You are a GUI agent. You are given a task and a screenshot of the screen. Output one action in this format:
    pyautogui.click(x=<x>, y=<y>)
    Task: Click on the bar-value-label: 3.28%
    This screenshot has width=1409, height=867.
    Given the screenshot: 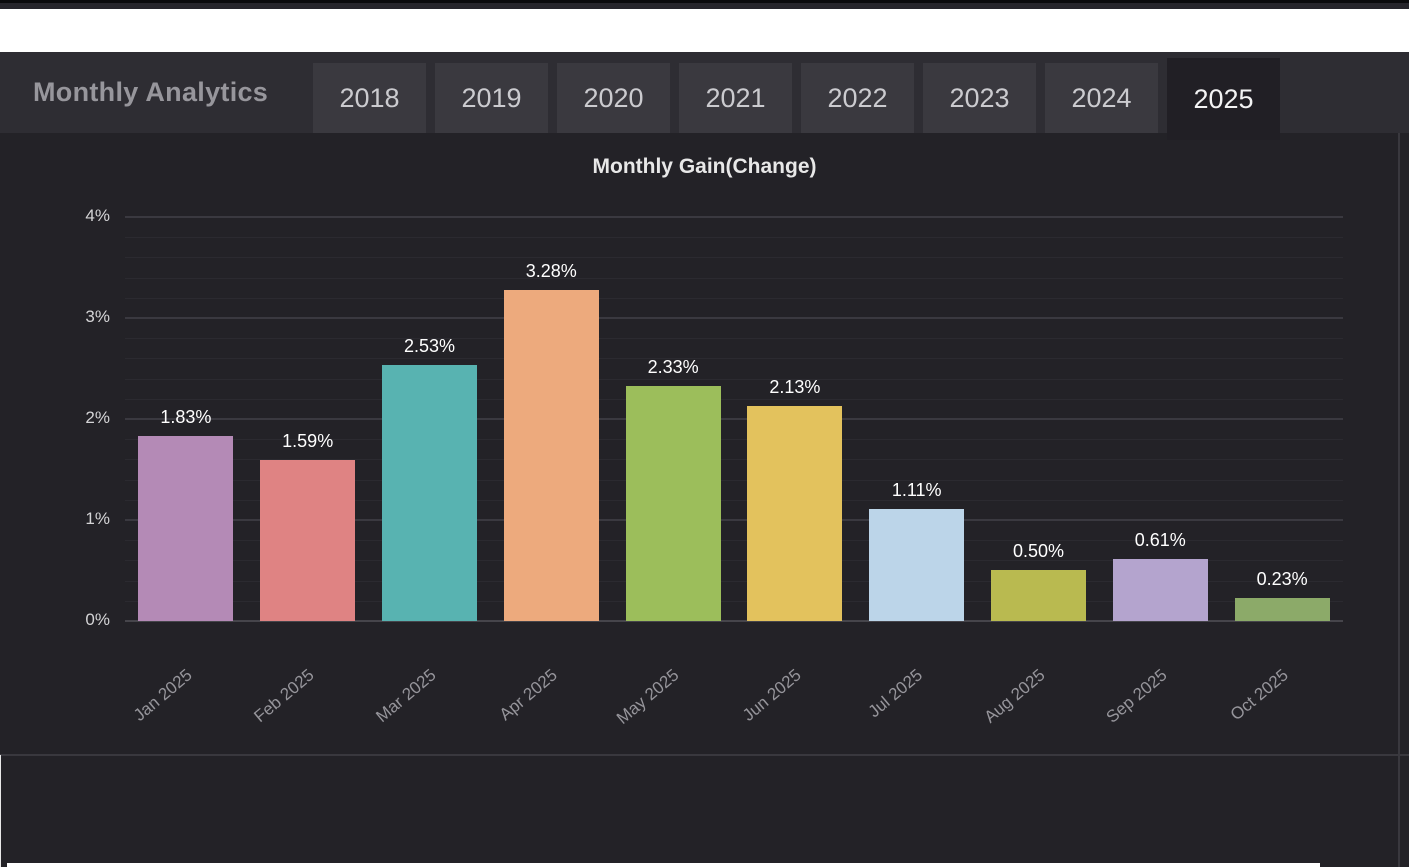 What is the action you would take?
    pyautogui.click(x=551, y=271)
    